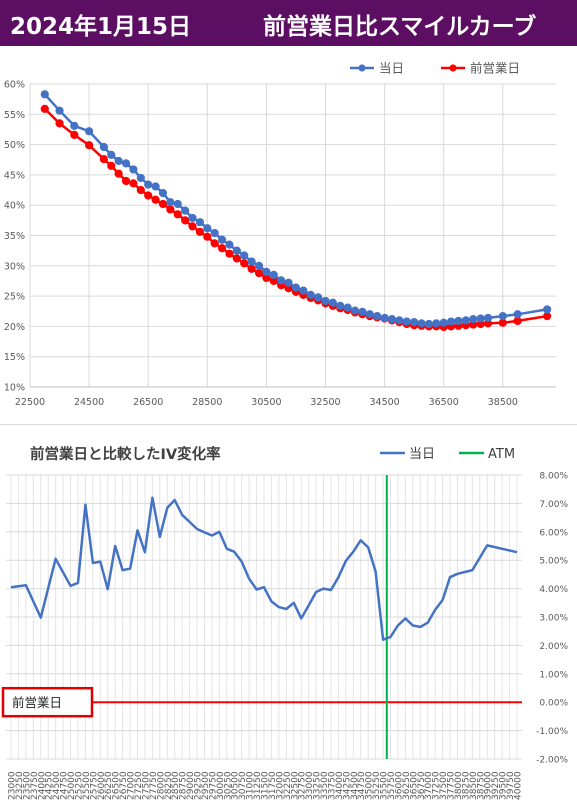  I want to click on x-tick-label: 25000, so click(72, 785).